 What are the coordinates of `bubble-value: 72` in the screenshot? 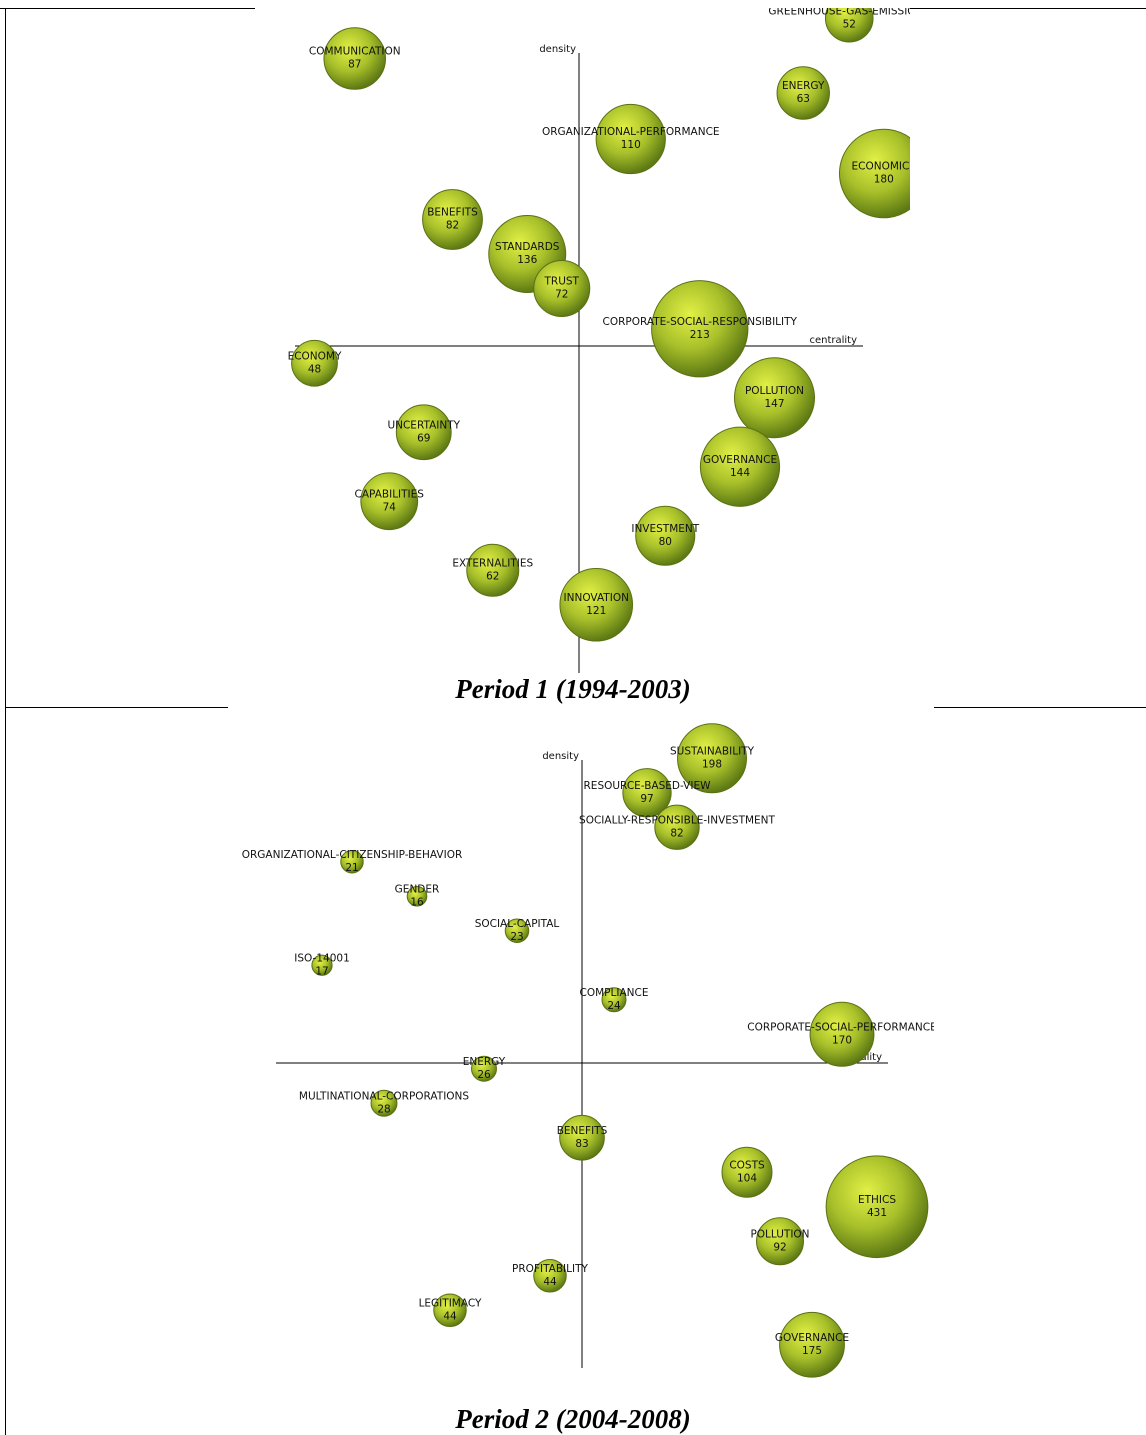 It's located at (561, 295).